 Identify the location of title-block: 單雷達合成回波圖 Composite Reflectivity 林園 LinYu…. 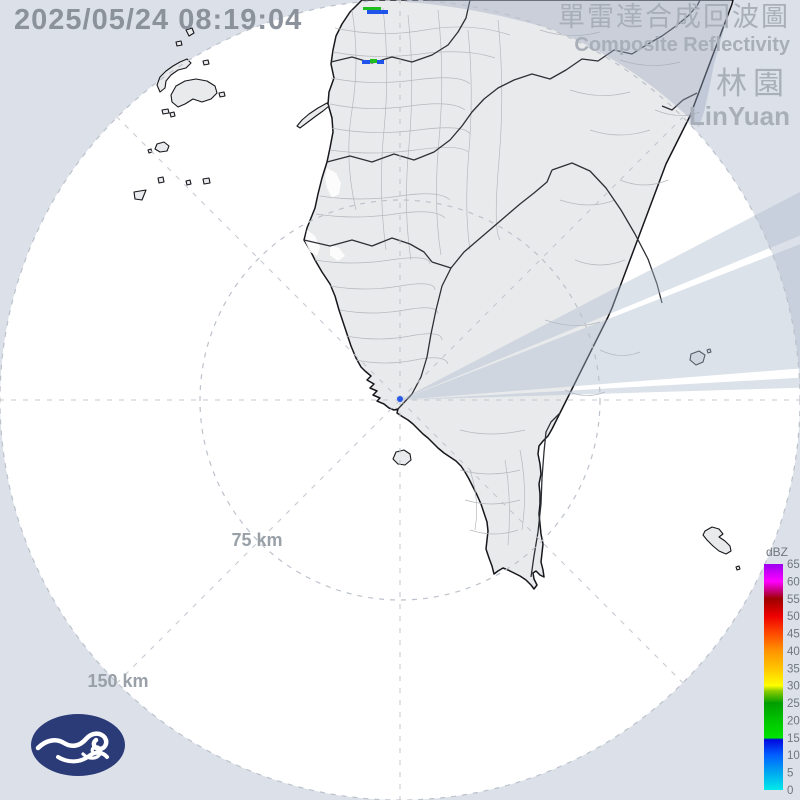
(674, 67).